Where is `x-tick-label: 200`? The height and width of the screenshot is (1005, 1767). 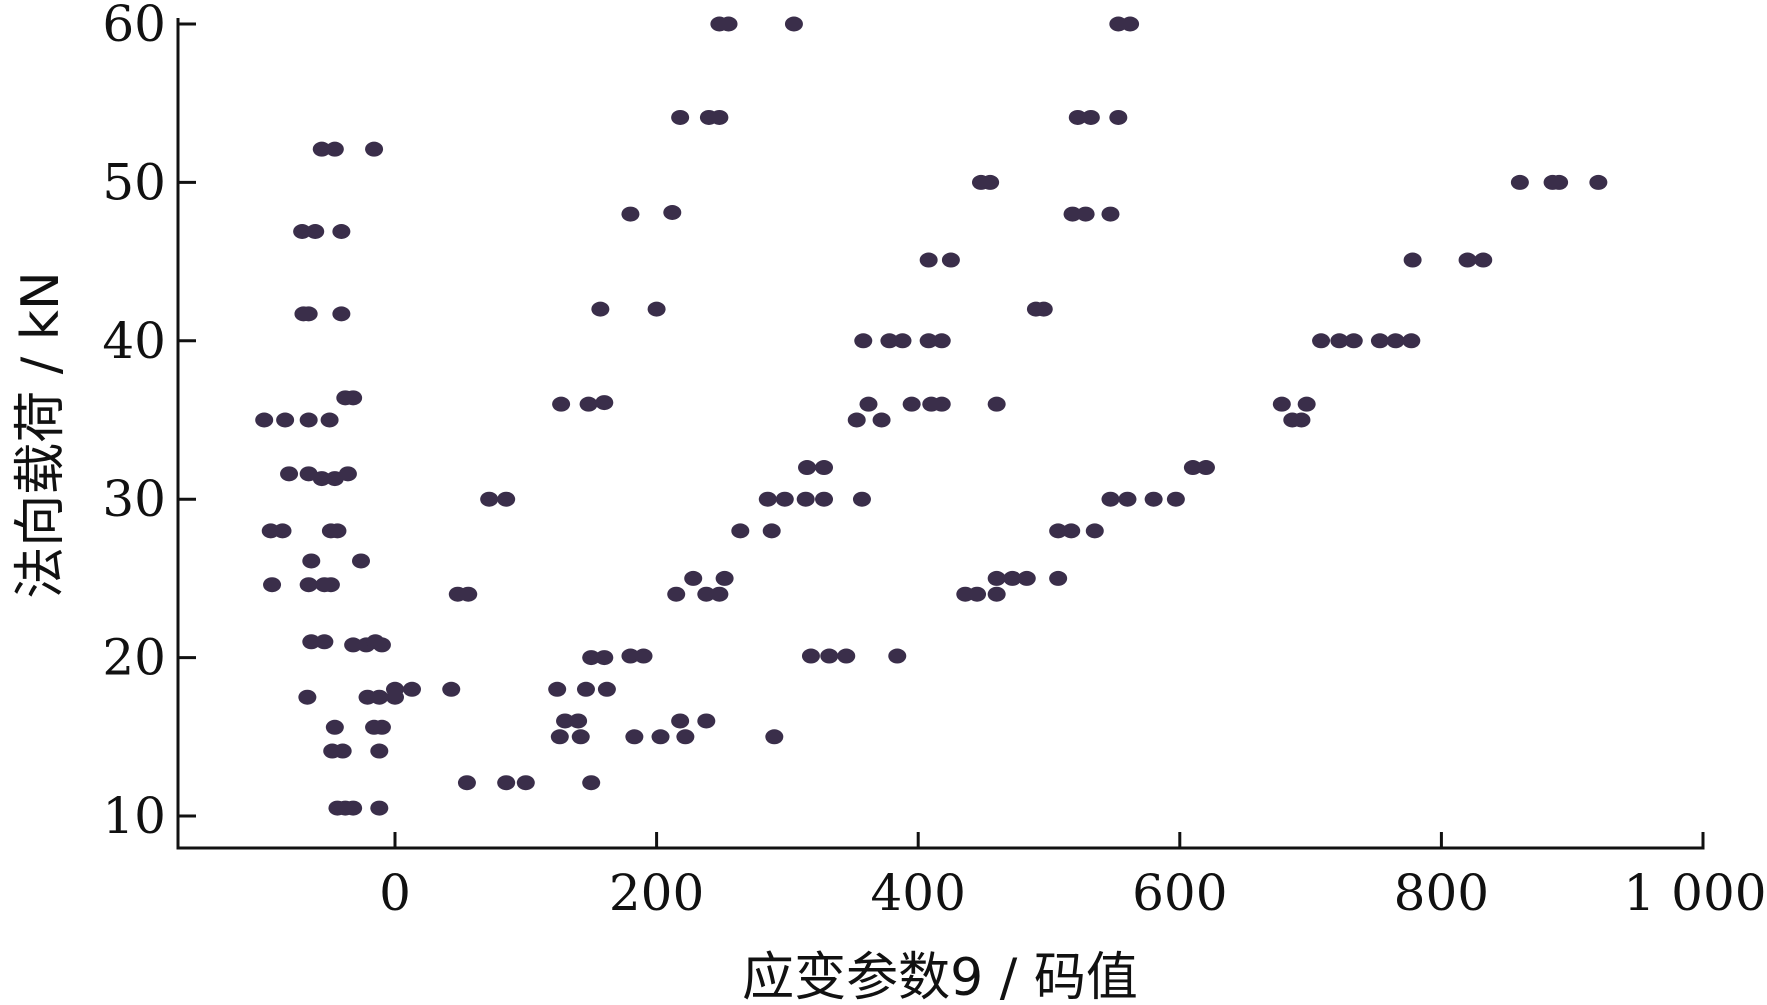
x-tick-label: 200 is located at coordinates (656, 893).